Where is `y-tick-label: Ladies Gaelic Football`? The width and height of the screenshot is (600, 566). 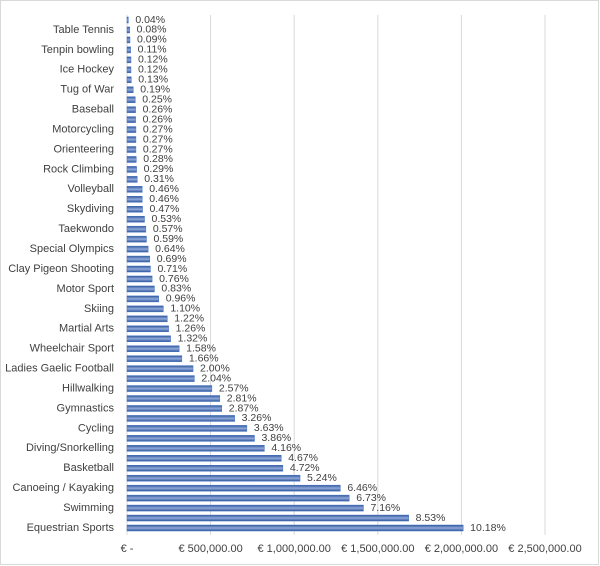
y-tick-label: Ladies Gaelic Football is located at coordinates (59, 369).